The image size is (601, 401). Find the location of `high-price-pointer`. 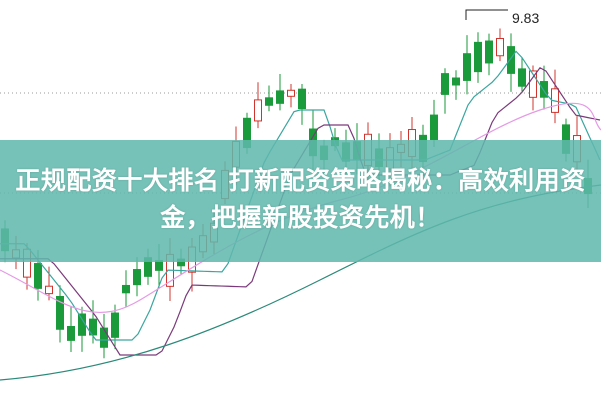

high-price-pointer is located at coordinates (486, 14).